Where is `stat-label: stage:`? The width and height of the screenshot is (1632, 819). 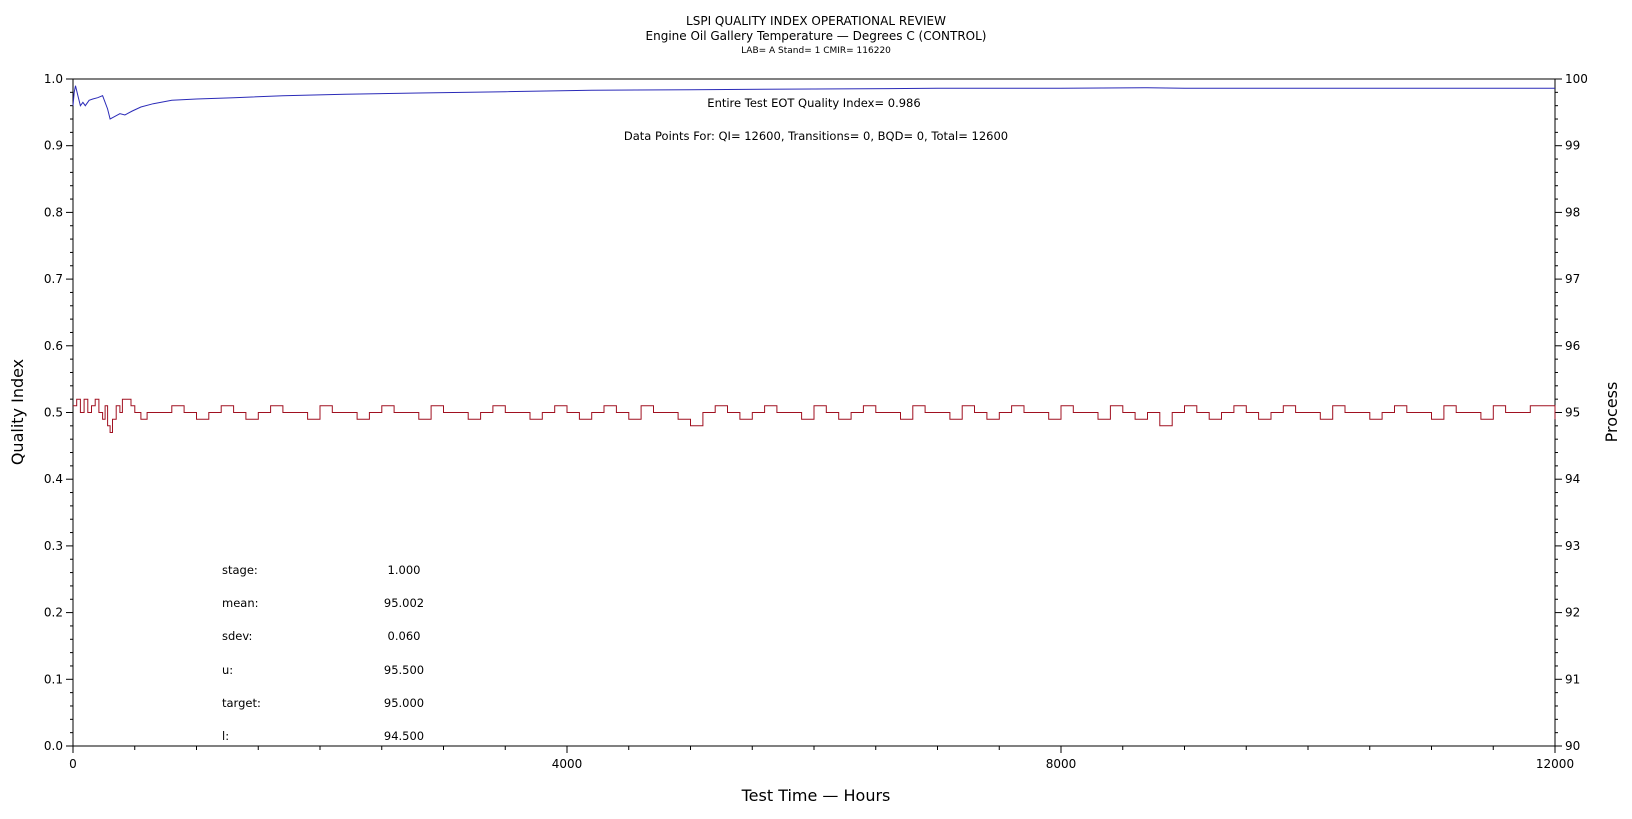 stat-label: stage: is located at coordinates (240, 570).